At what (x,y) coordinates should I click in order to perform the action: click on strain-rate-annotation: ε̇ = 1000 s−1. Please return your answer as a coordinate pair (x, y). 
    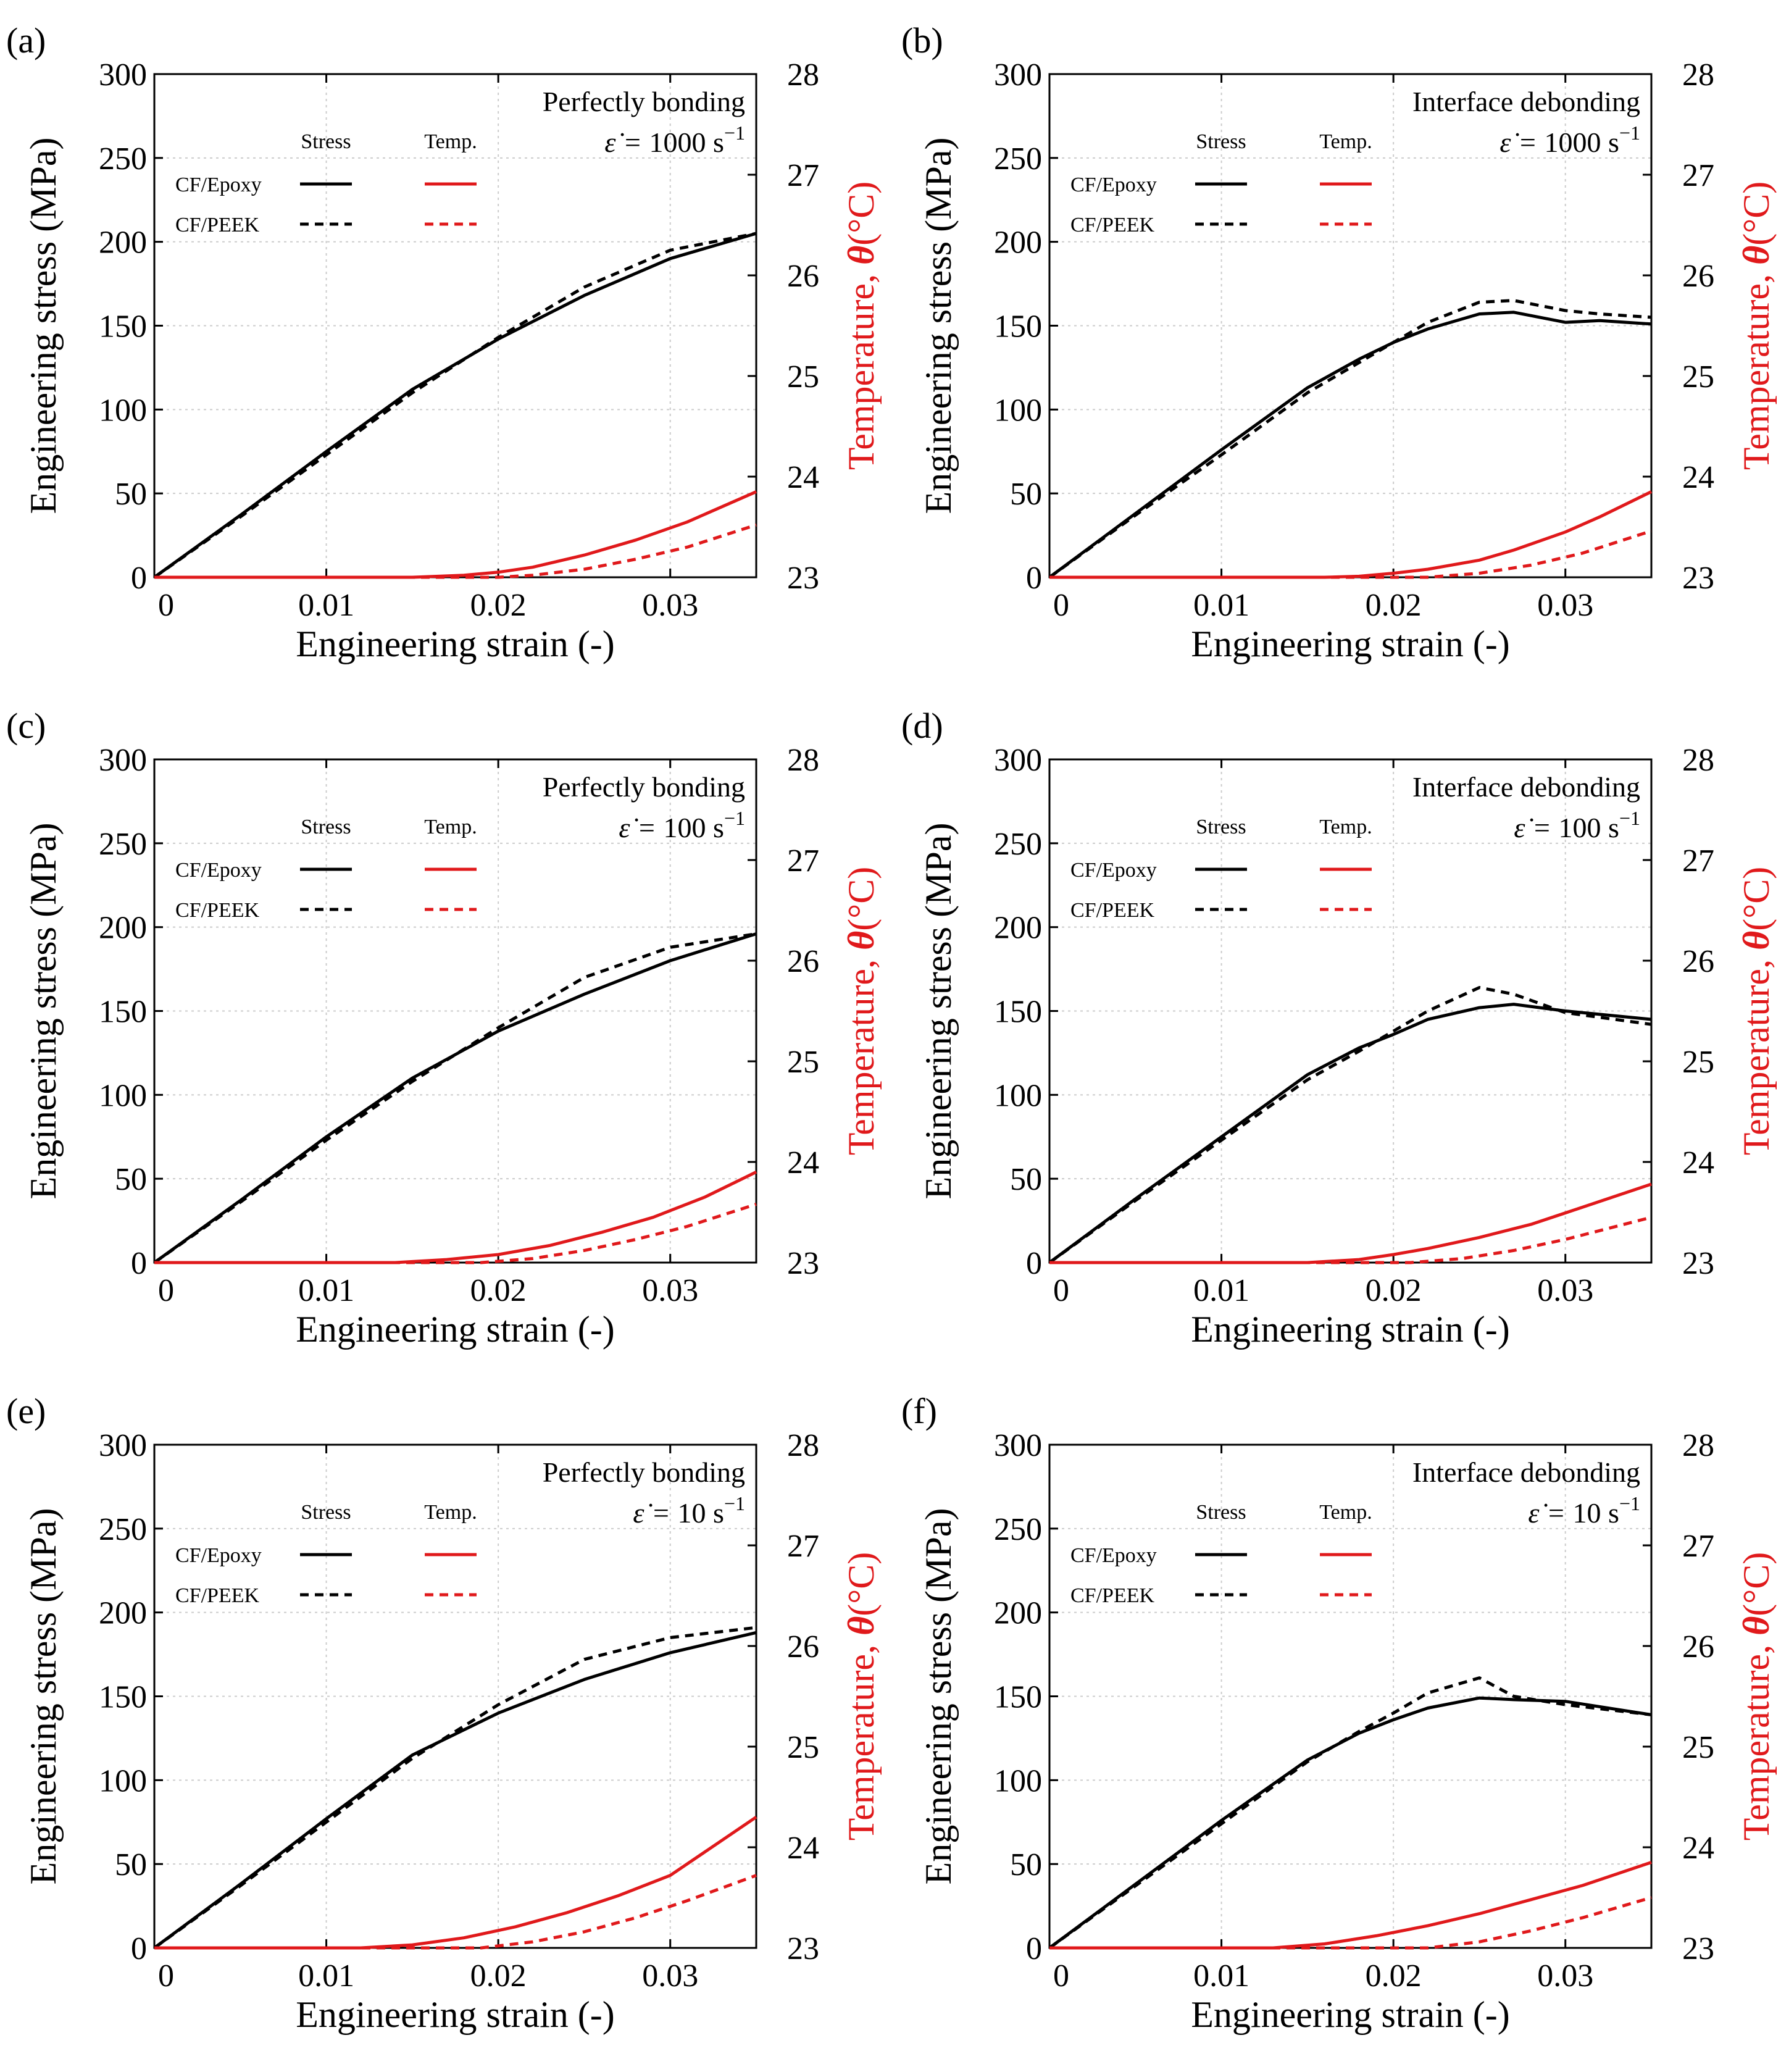
    Looking at the image, I should click on (1570, 140).